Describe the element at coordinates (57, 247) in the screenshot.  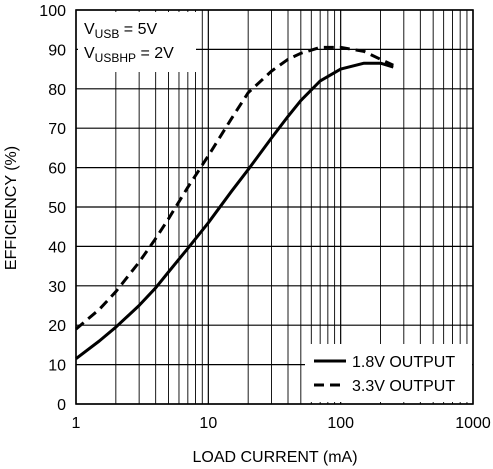
I see `y-tick-label: 40` at that location.